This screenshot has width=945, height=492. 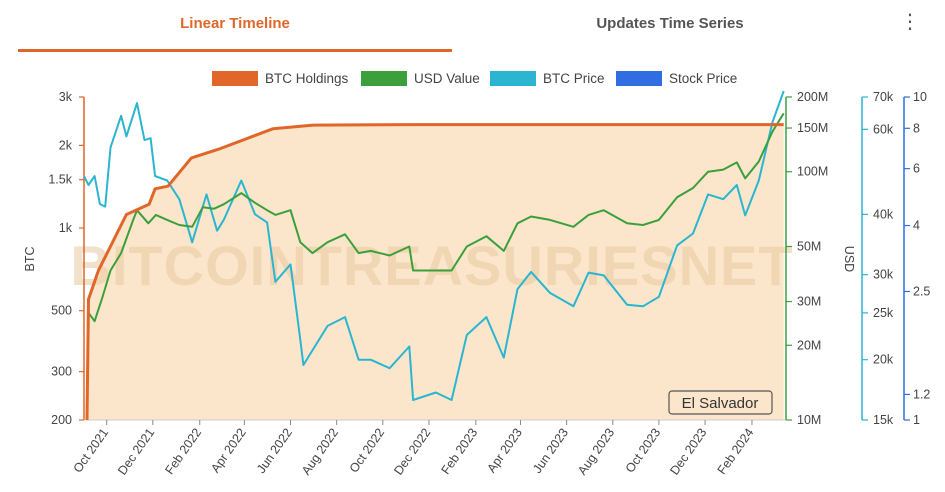 I want to click on usd-axis-tick-label: 100M, so click(x=812, y=172).